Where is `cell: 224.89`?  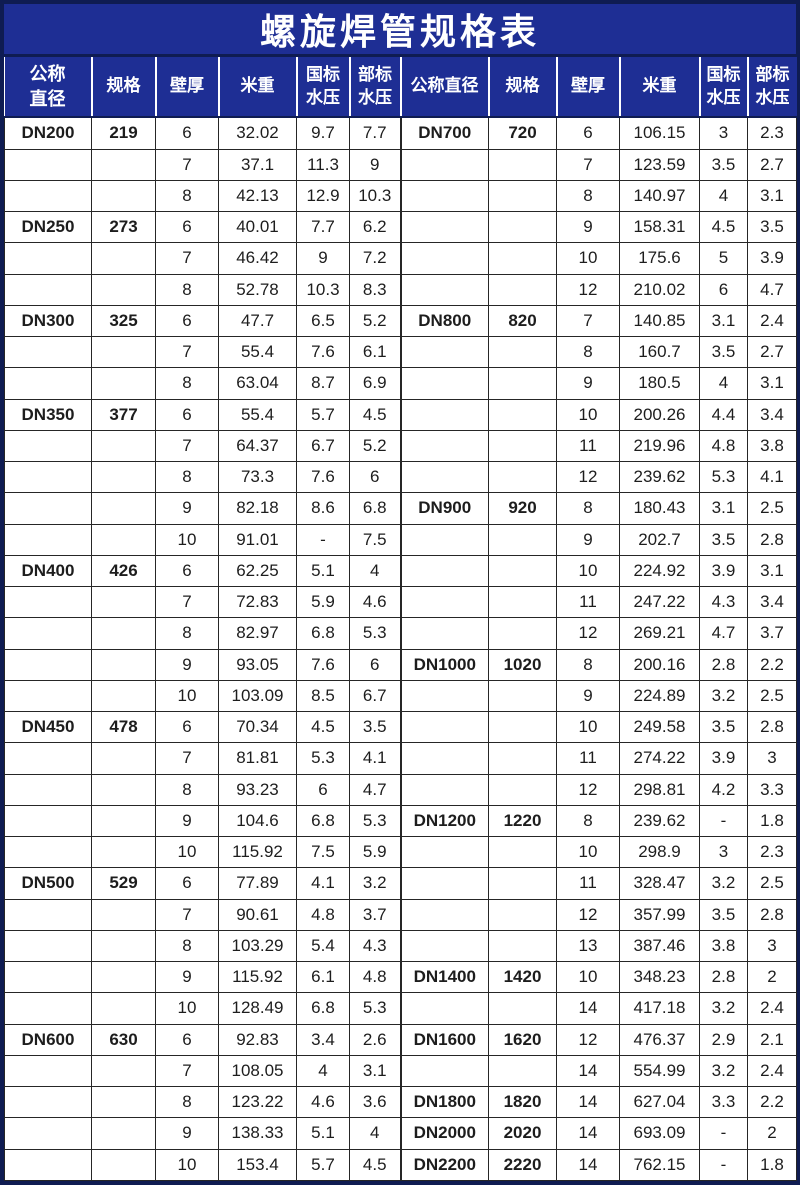 cell: 224.89 is located at coordinates (659, 696).